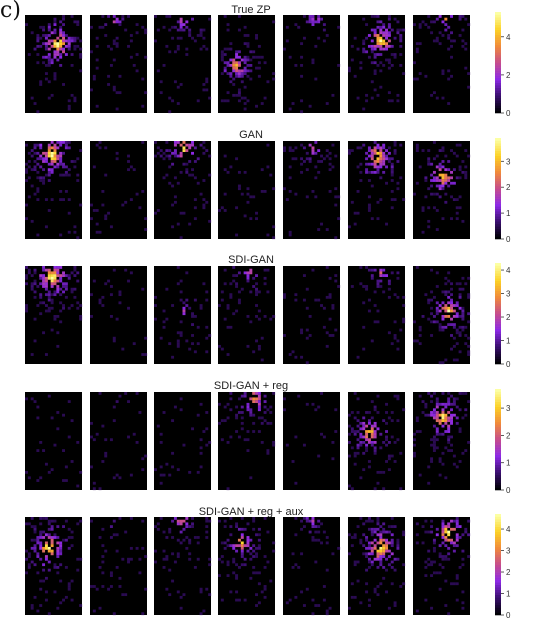 The width and height of the screenshot is (534, 638). Describe the element at coordinates (312, 315) in the screenshot. I see `heatmap-panel` at that location.